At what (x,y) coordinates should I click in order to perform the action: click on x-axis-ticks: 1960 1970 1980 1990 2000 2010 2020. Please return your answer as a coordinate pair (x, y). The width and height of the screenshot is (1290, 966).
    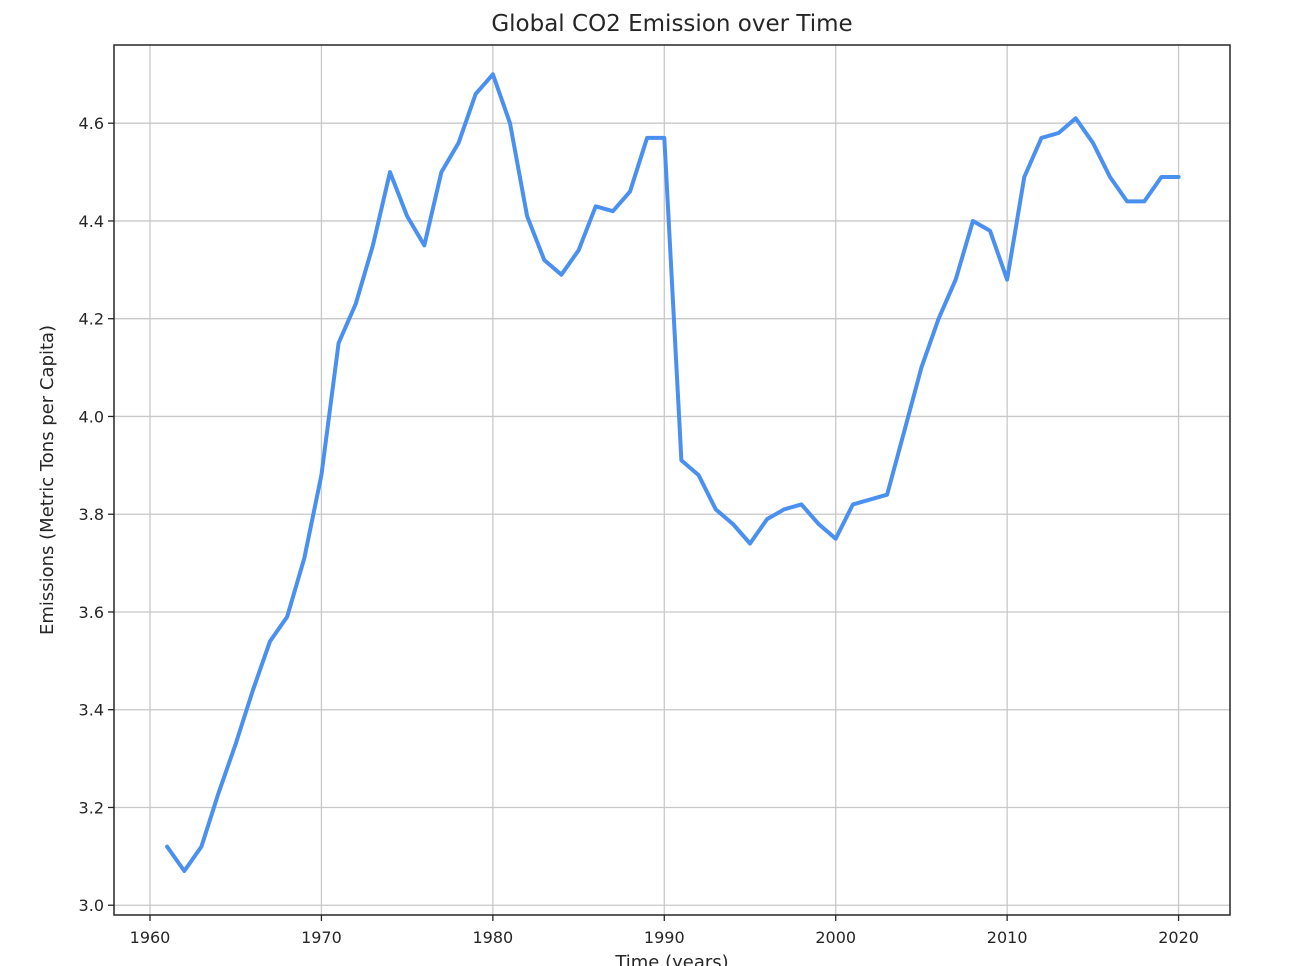
    Looking at the image, I should click on (664, 931).